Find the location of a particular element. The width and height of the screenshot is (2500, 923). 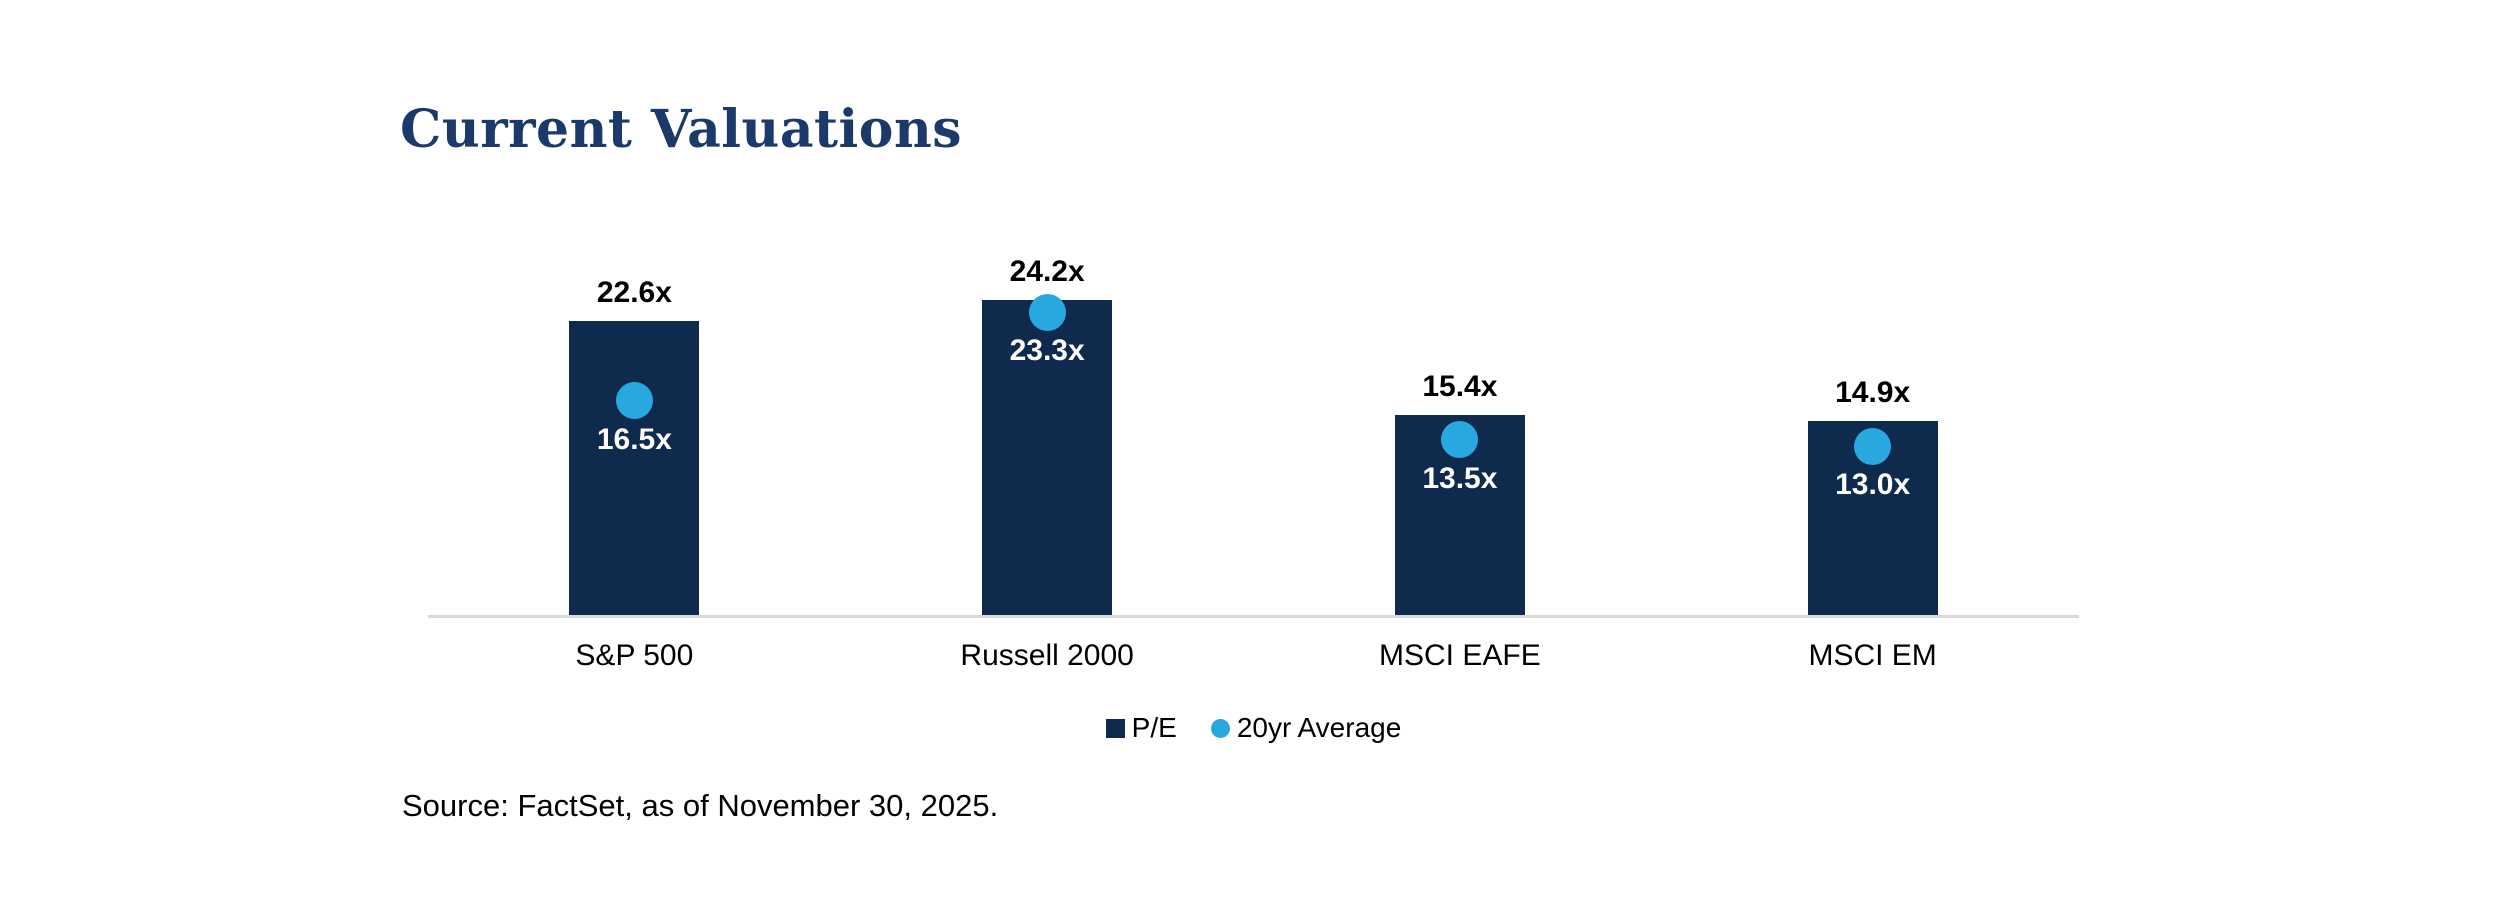

pe-value-label: 24.2x is located at coordinates (1047, 272).